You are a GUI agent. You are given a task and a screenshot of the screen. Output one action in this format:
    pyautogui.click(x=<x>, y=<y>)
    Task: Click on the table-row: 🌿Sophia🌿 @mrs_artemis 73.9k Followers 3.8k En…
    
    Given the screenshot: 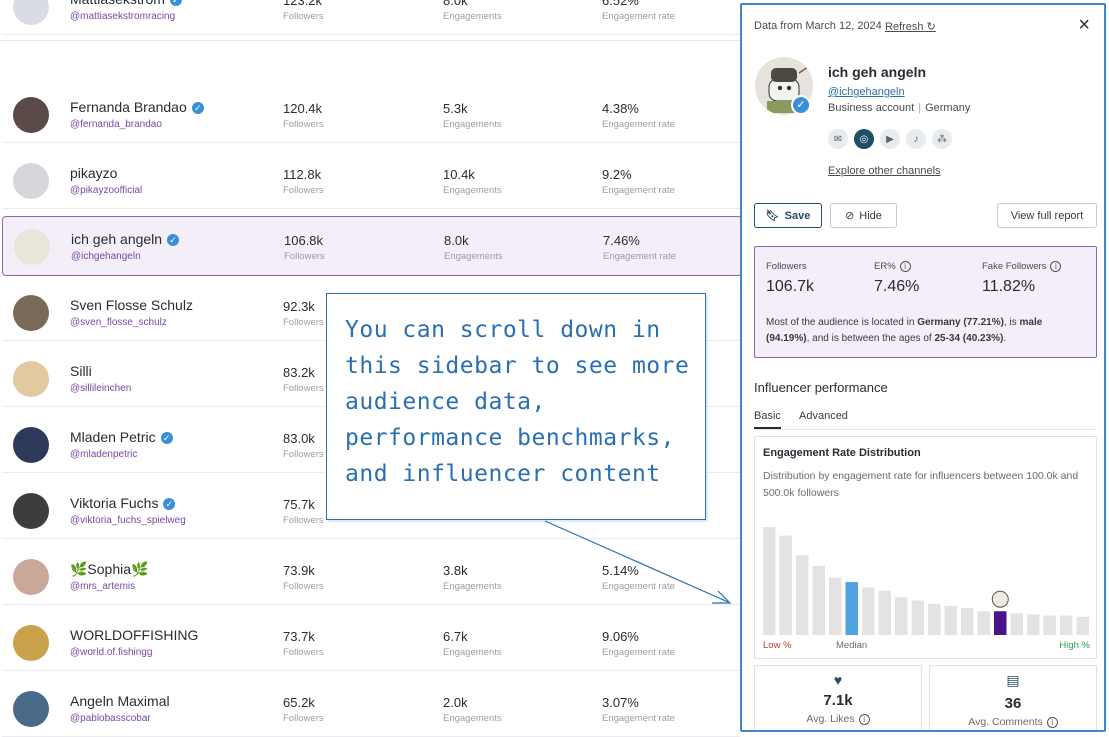 What is the action you would take?
    pyautogui.click(x=371, y=576)
    